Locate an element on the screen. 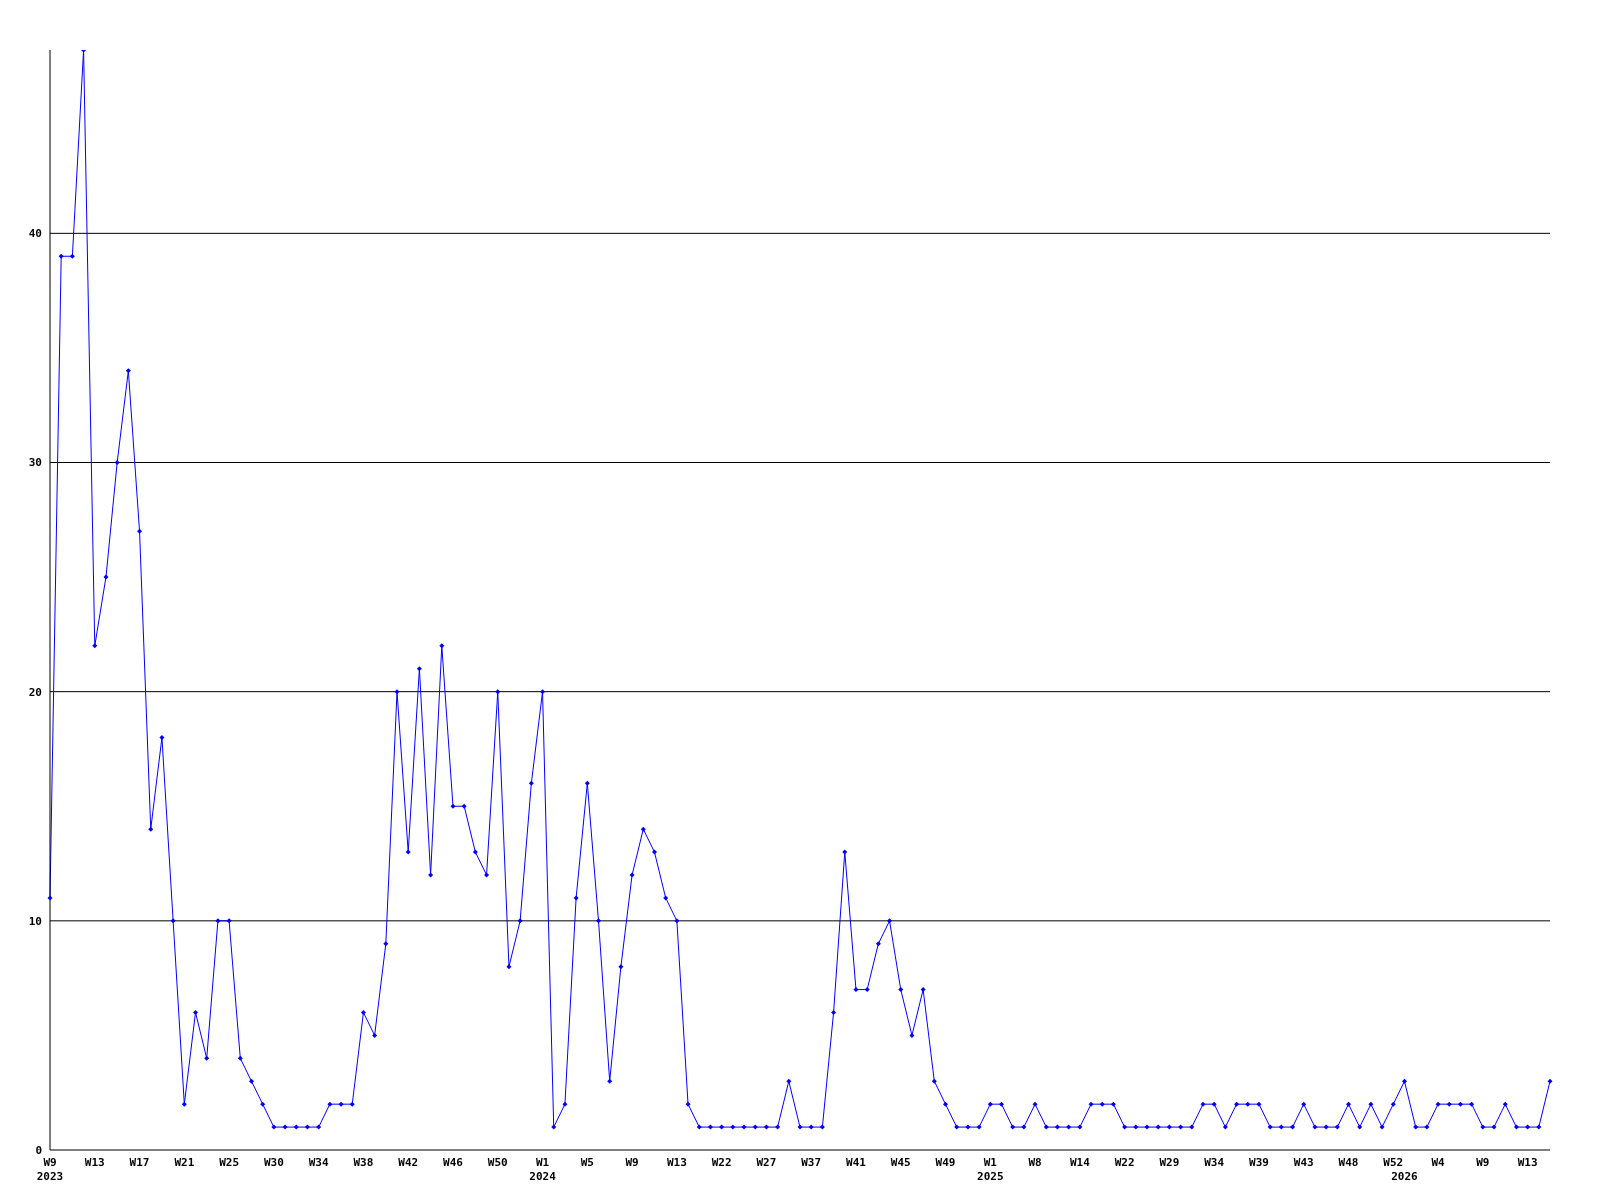 This screenshot has width=1600, height=1200. x-tick-label: W49 is located at coordinates (945, 1162).